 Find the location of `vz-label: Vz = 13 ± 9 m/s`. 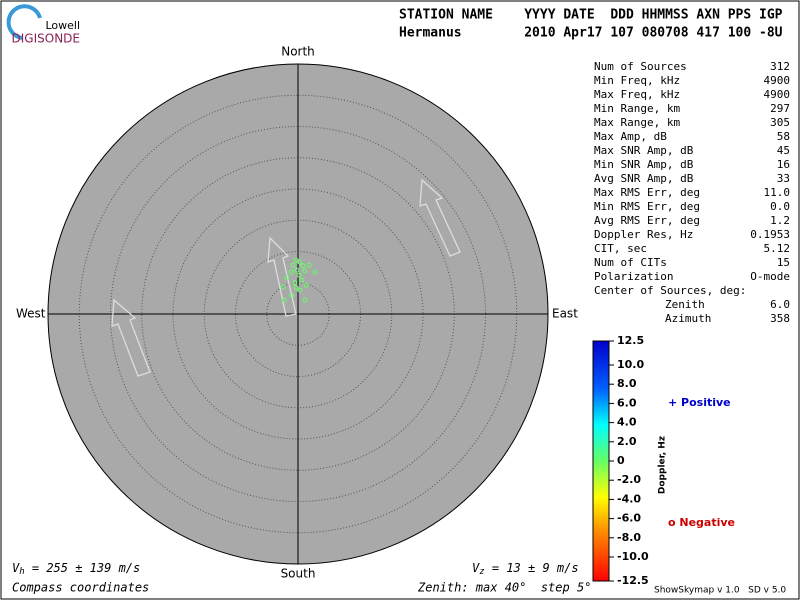

vz-label: Vz = 13 ± 9 m/s is located at coordinates (525, 569).